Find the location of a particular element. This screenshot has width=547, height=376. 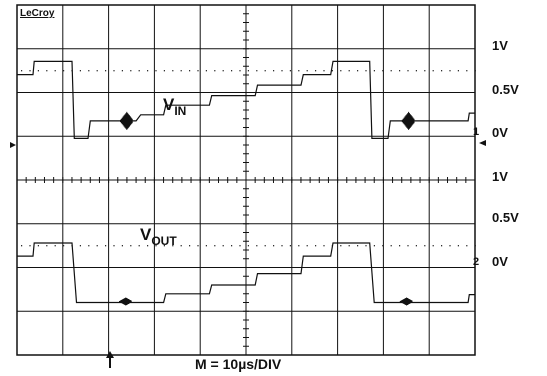

channel-1-marker: 1 is located at coordinates (476, 132).